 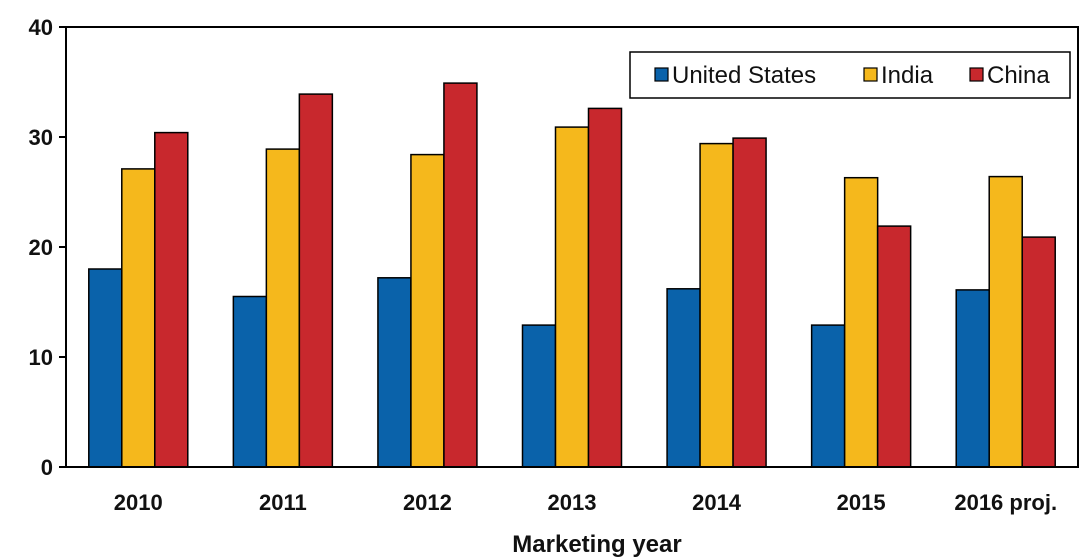 What do you see at coordinates (907, 75) in the screenshot?
I see `legend-label: India` at bounding box center [907, 75].